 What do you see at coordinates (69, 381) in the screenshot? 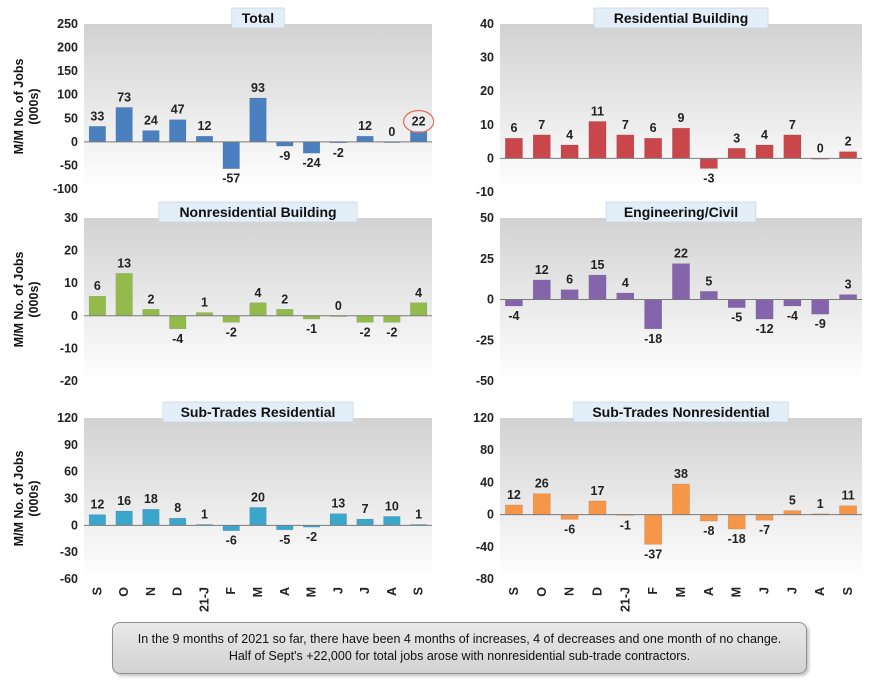
I see `y-tick-label: -20` at bounding box center [69, 381].